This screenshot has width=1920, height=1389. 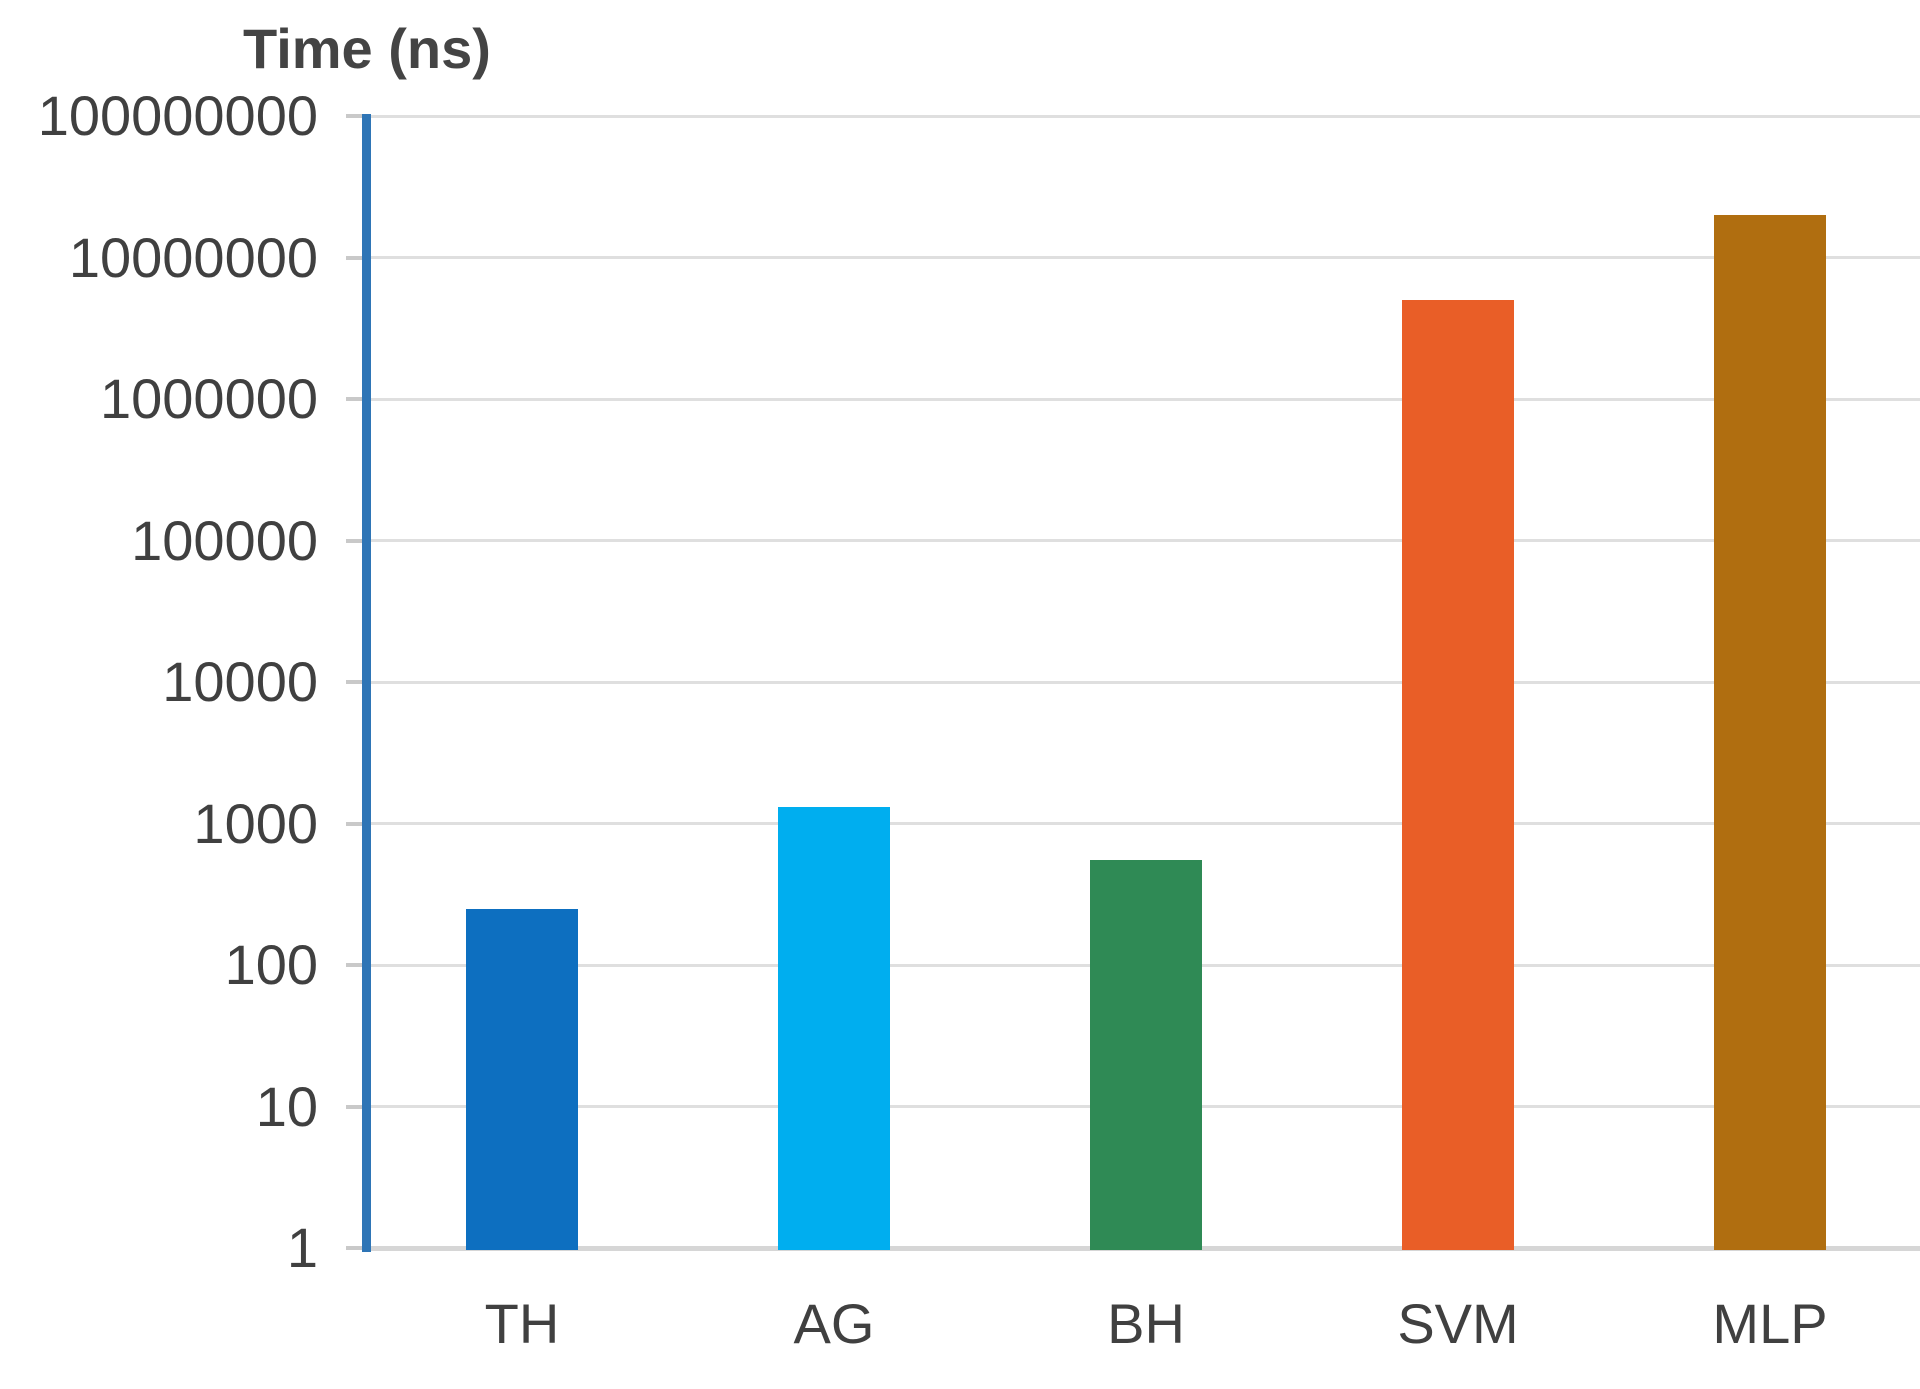 I want to click on y-tick-label: 10000, so click(x=240, y=681).